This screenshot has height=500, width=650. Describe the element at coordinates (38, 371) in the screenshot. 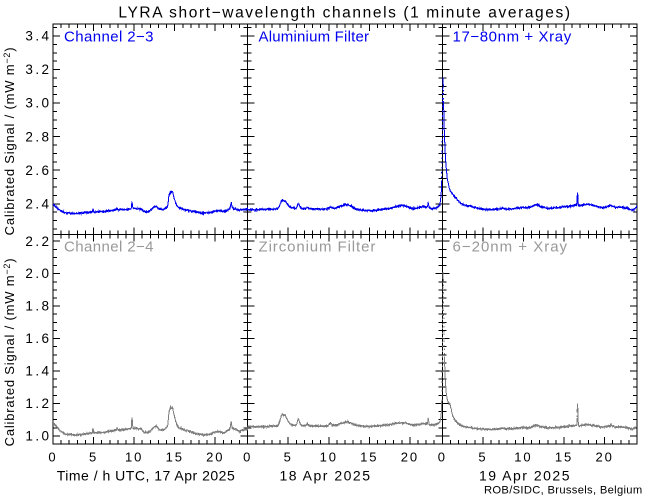

I see `svg-text: 1.4` at that location.